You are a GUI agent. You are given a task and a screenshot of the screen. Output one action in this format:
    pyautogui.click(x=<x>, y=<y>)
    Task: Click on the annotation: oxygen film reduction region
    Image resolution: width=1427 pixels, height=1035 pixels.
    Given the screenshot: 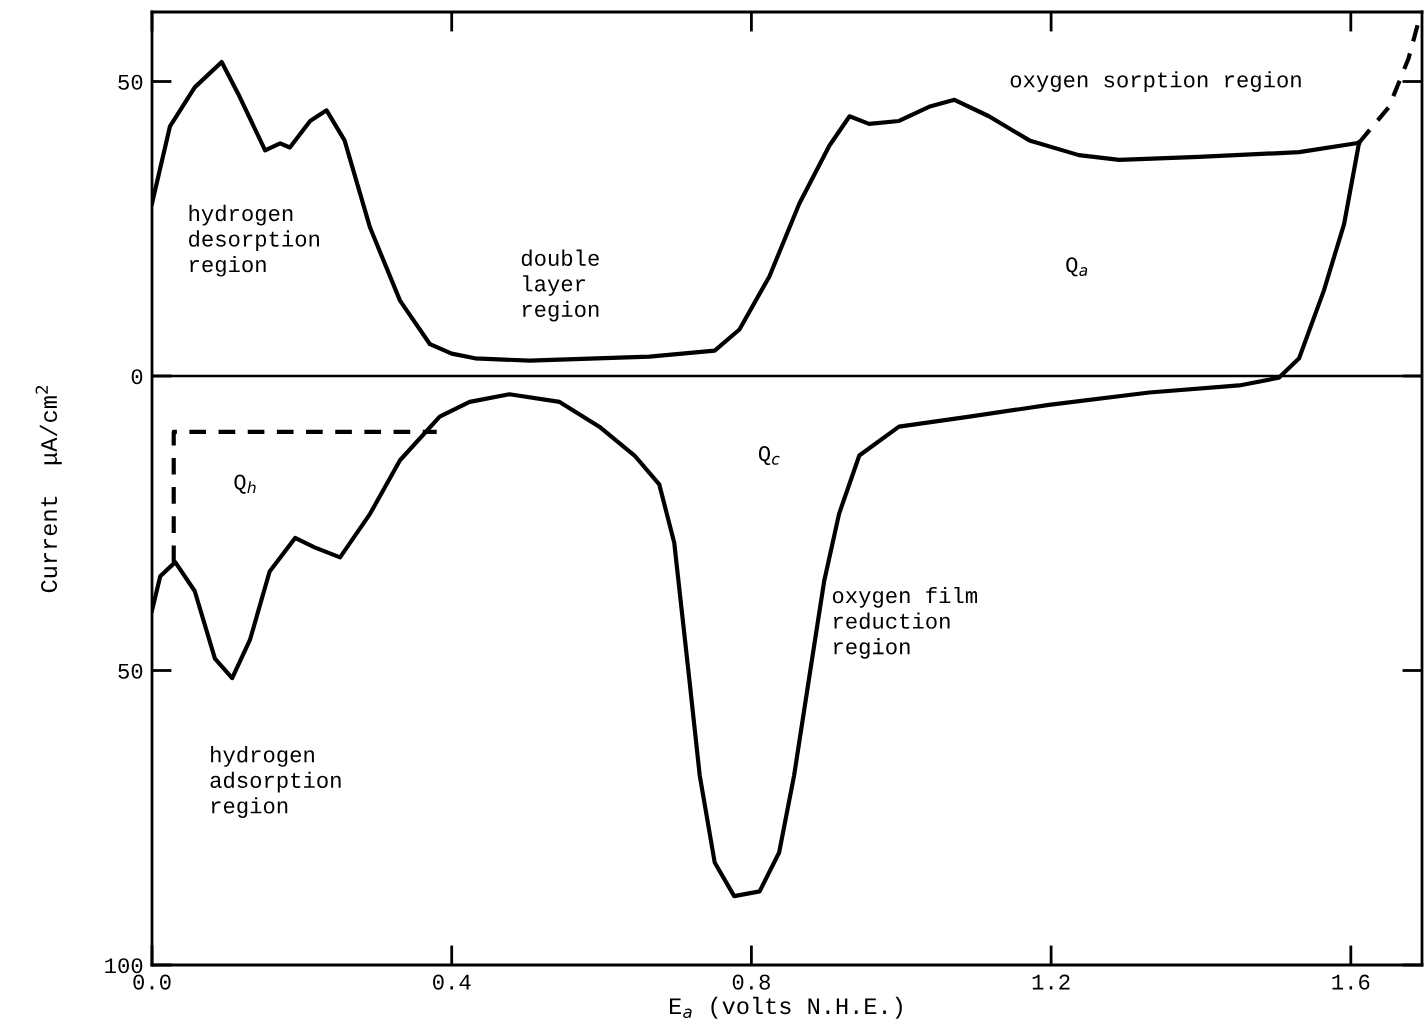 What is the action you would take?
    pyautogui.click(x=904, y=622)
    